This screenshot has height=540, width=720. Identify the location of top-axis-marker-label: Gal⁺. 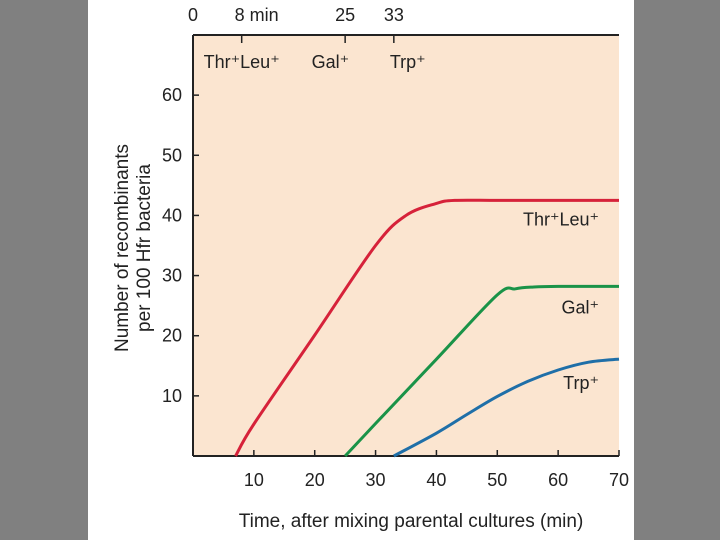
(331, 62).